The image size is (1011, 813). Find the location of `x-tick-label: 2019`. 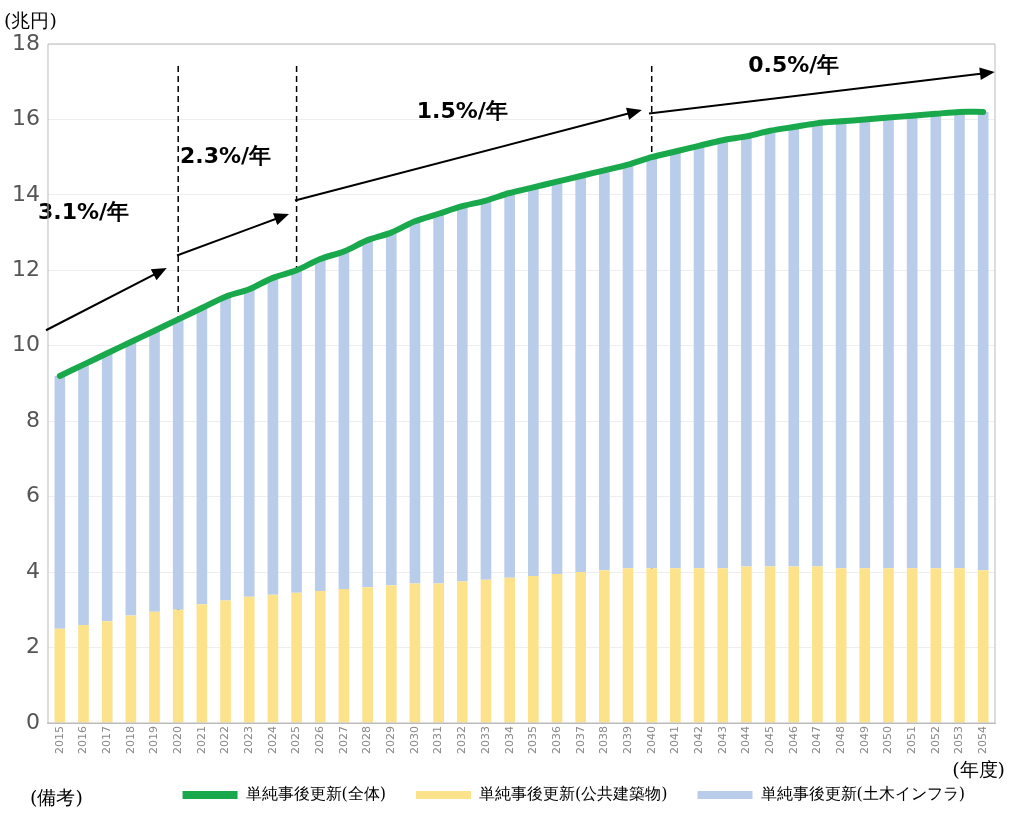

x-tick-label: 2019 is located at coordinates (154, 740).